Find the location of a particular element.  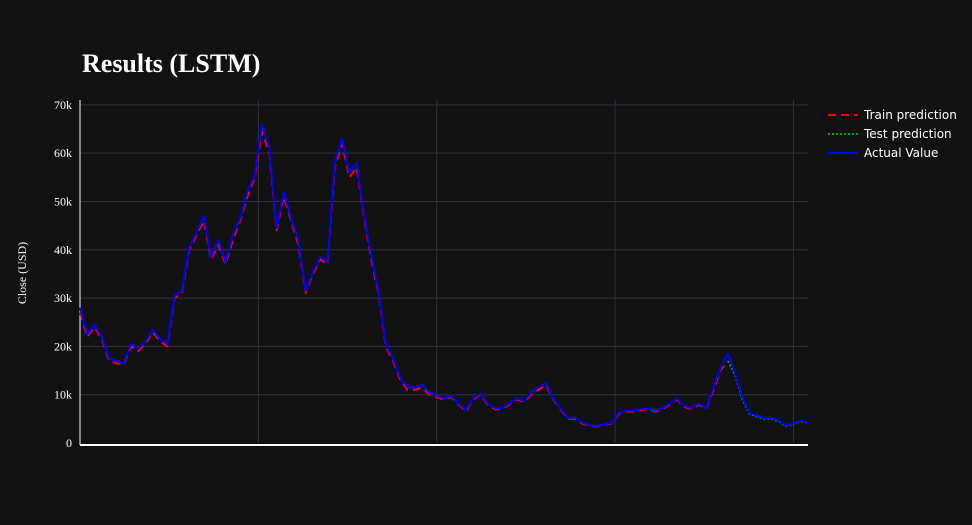

y-tick-label: 0 is located at coordinates (69, 443).